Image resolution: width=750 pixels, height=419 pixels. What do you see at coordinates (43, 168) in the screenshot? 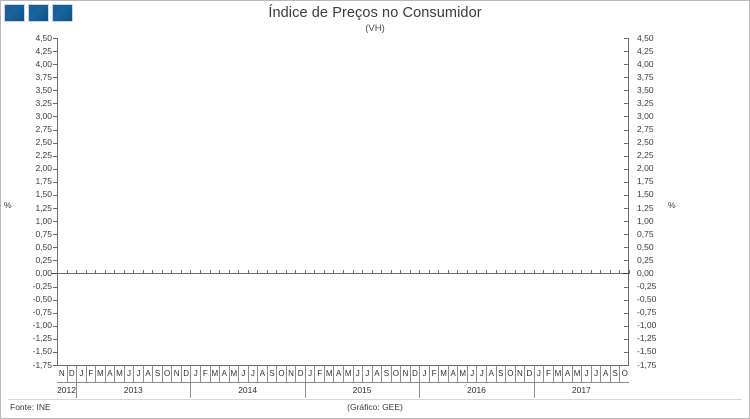
I see `y-tick-label-left: 2,00` at bounding box center [43, 168].